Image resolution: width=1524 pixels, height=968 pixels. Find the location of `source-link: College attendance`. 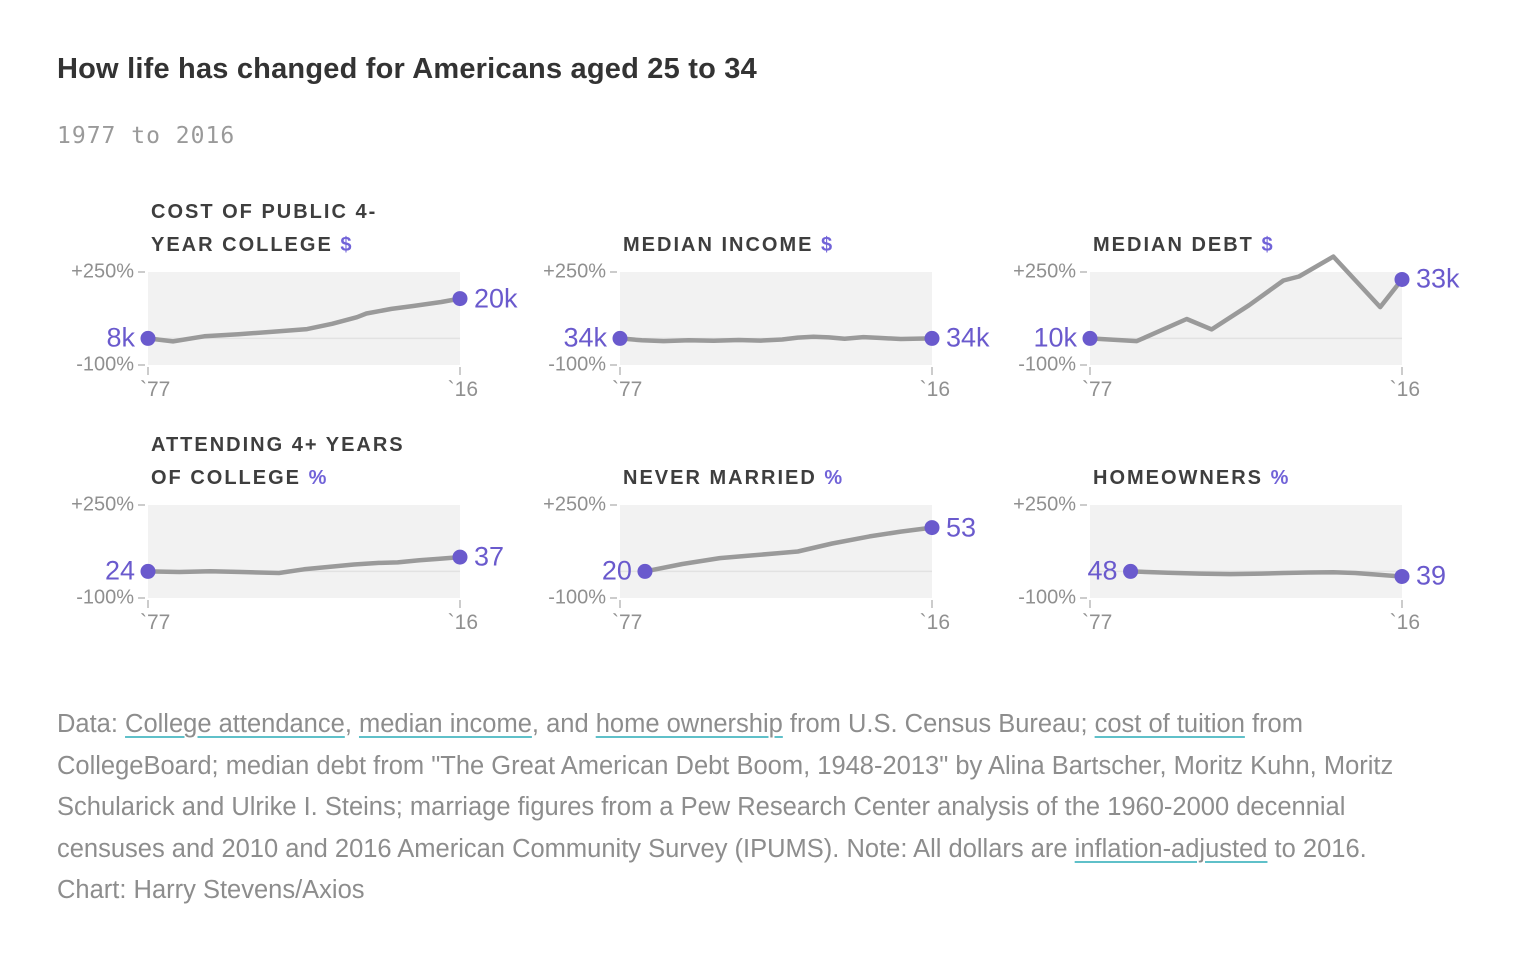

source-link: College attendance is located at coordinates (235, 724).